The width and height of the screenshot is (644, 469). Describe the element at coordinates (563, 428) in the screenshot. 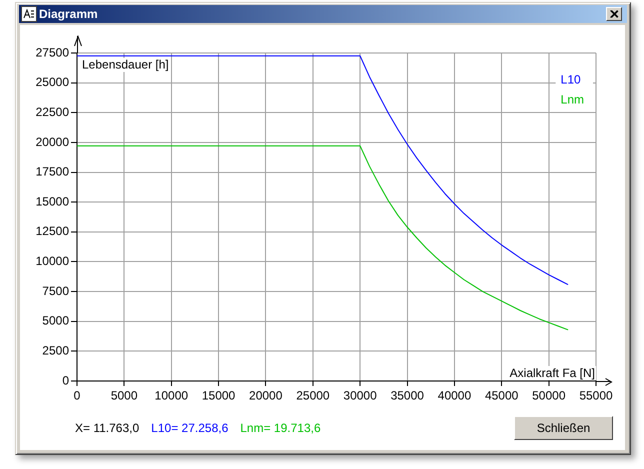

I see `text-button: Schließen` at that location.